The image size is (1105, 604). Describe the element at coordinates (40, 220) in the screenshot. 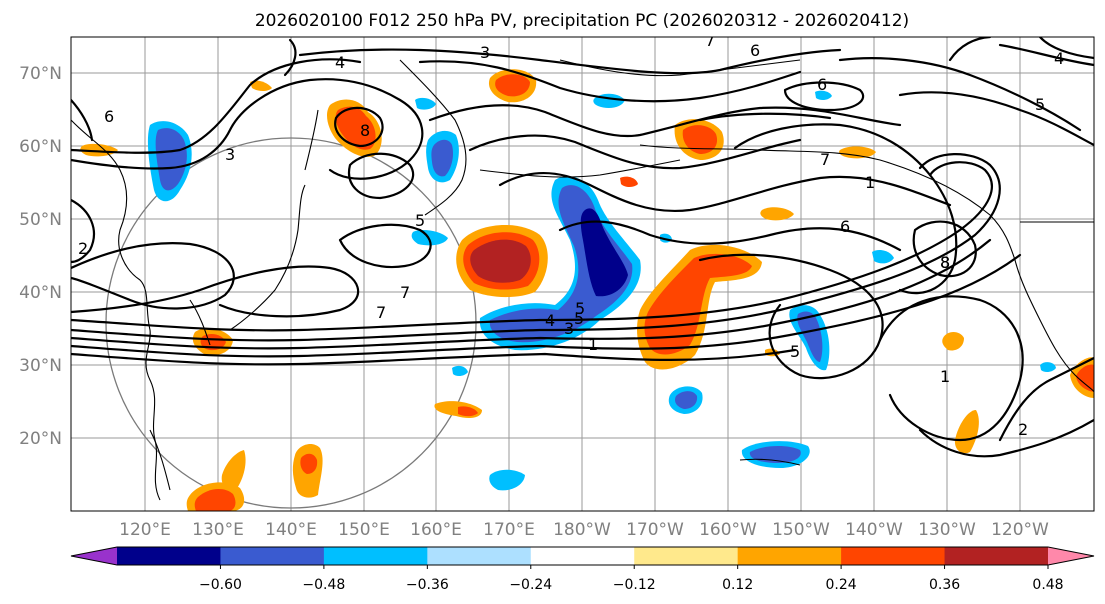

I see `lat-label: 50°N` at that location.